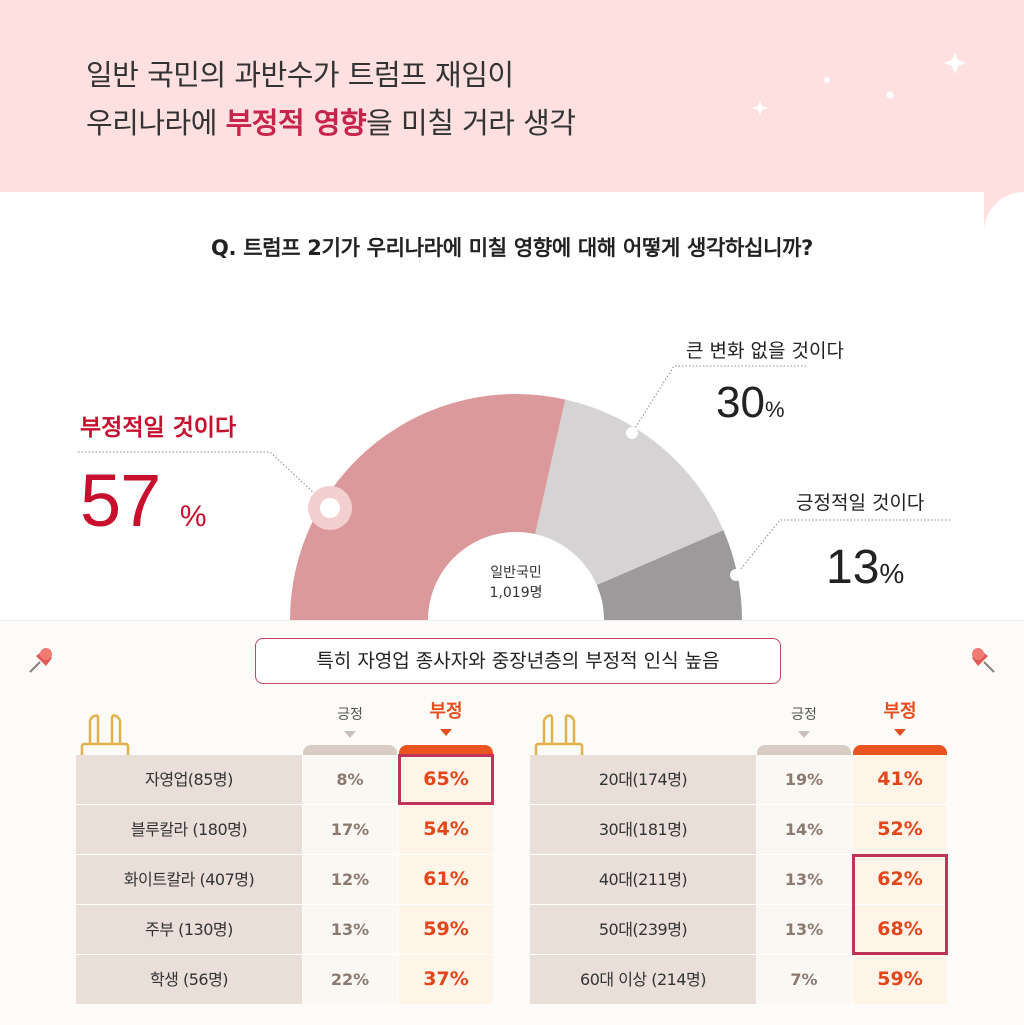 This screenshot has height=1025, width=1024. I want to click on headline-line-2: 우리나라에 부정적 영향을 미칠 거라 생각, so click(331, 123).